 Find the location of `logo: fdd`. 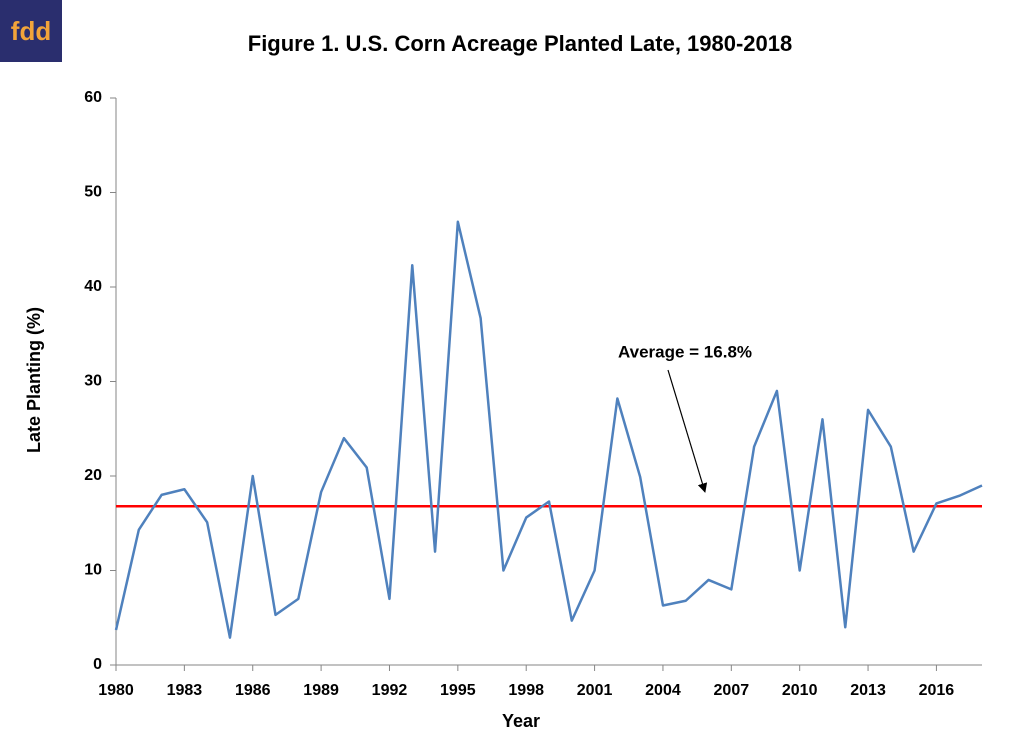

logo: fdd is located at coordinates (31, 31).